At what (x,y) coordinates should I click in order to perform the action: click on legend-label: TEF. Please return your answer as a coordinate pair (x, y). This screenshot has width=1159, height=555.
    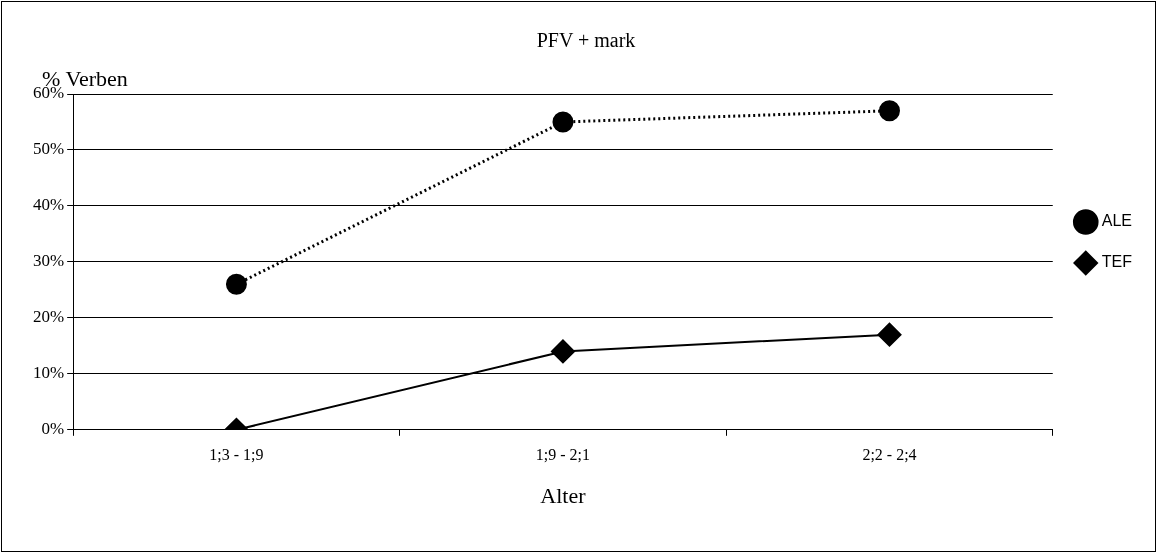
    Looking at the image, I should click on (1117, 262).